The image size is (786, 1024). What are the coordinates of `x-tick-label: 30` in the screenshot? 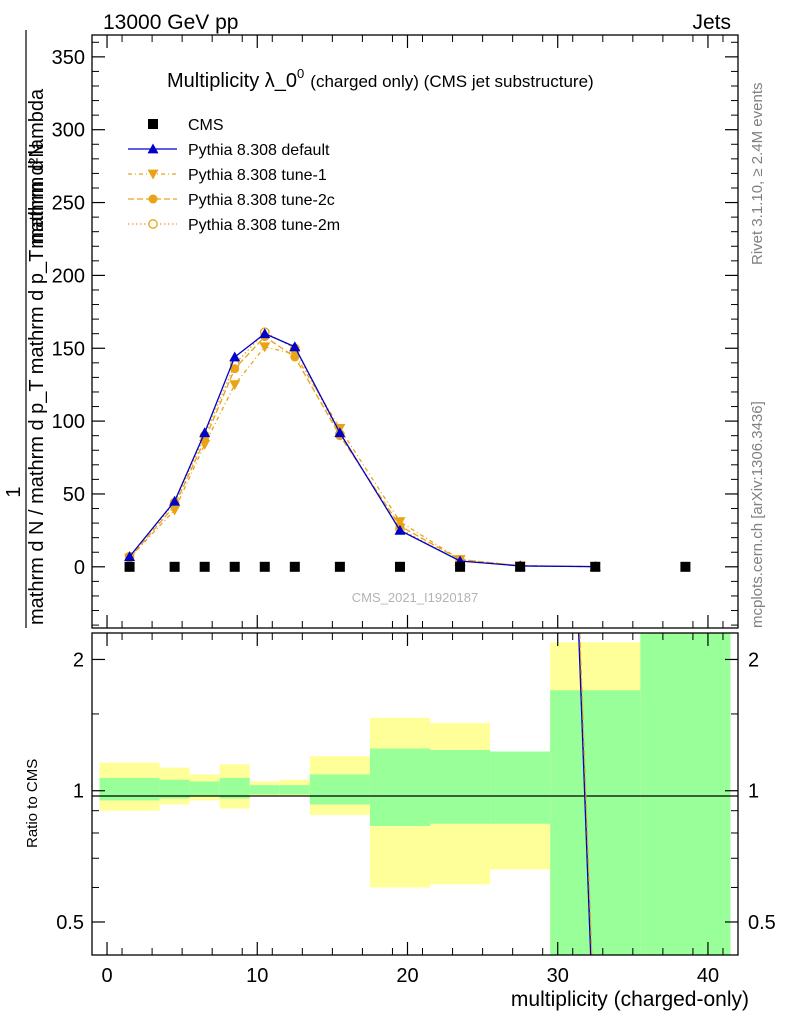 It's located at (558, 976).